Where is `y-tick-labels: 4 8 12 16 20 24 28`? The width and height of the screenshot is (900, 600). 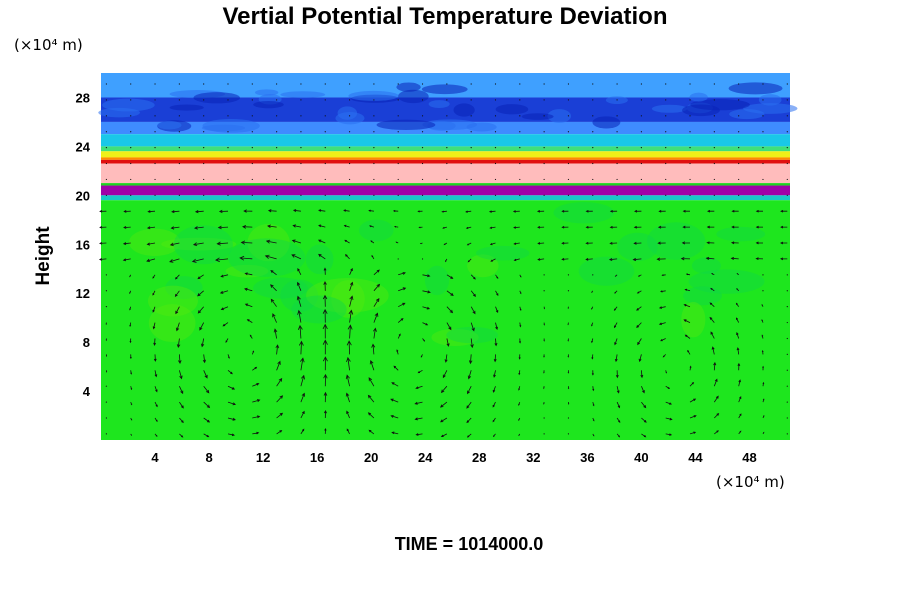
y-tick-labels: 4 8 12 16 20 24 28 is located at coordinates (83, 244).